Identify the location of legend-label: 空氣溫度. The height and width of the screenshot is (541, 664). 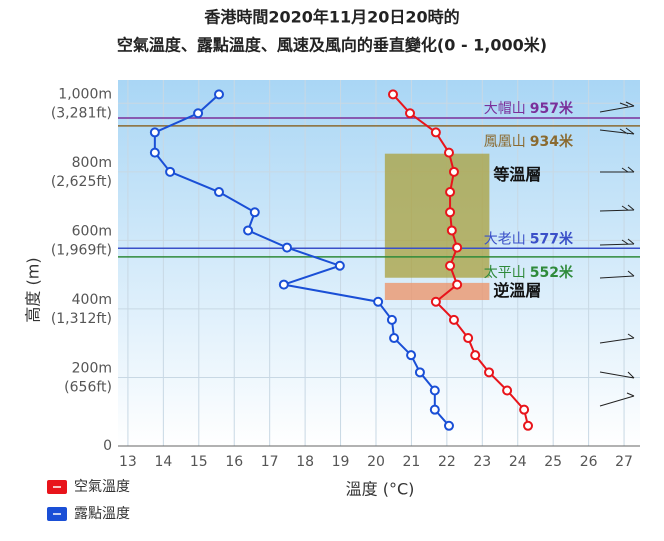
(102, 487).